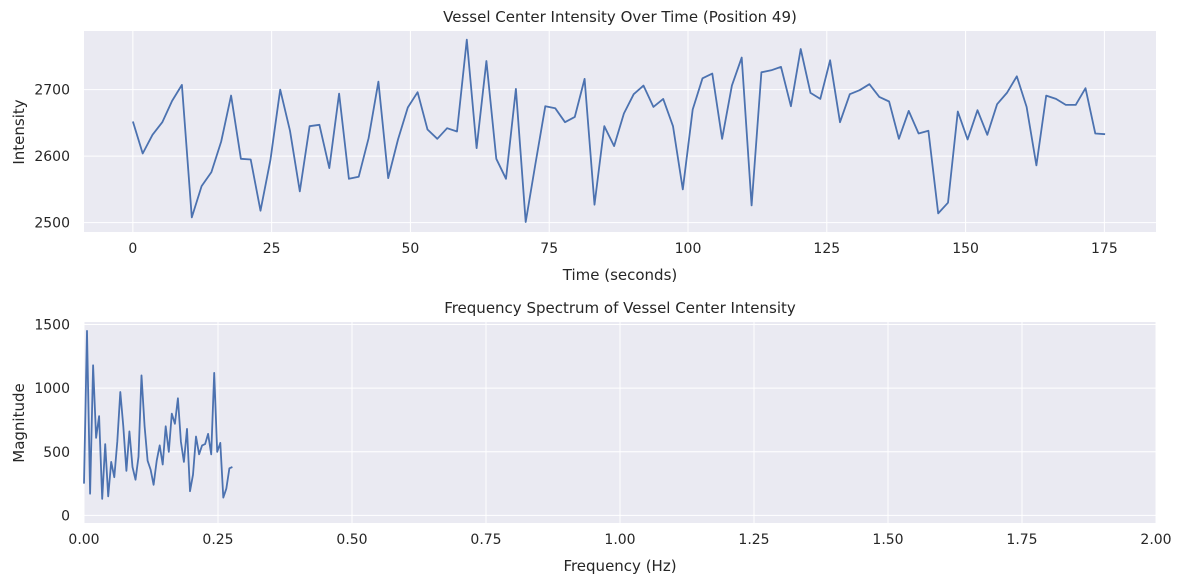 This screenshot has width=1184, height=584. Describe the element at coordinates (351, 540) in the screenshot. I see `spectrum-x-tick-label: 0.50` at that location.